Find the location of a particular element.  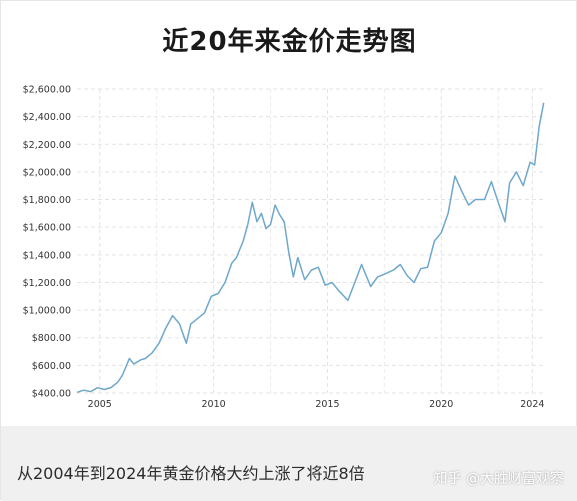

y-tick-label: $1,800.00 is located at coordinates (47, 200).